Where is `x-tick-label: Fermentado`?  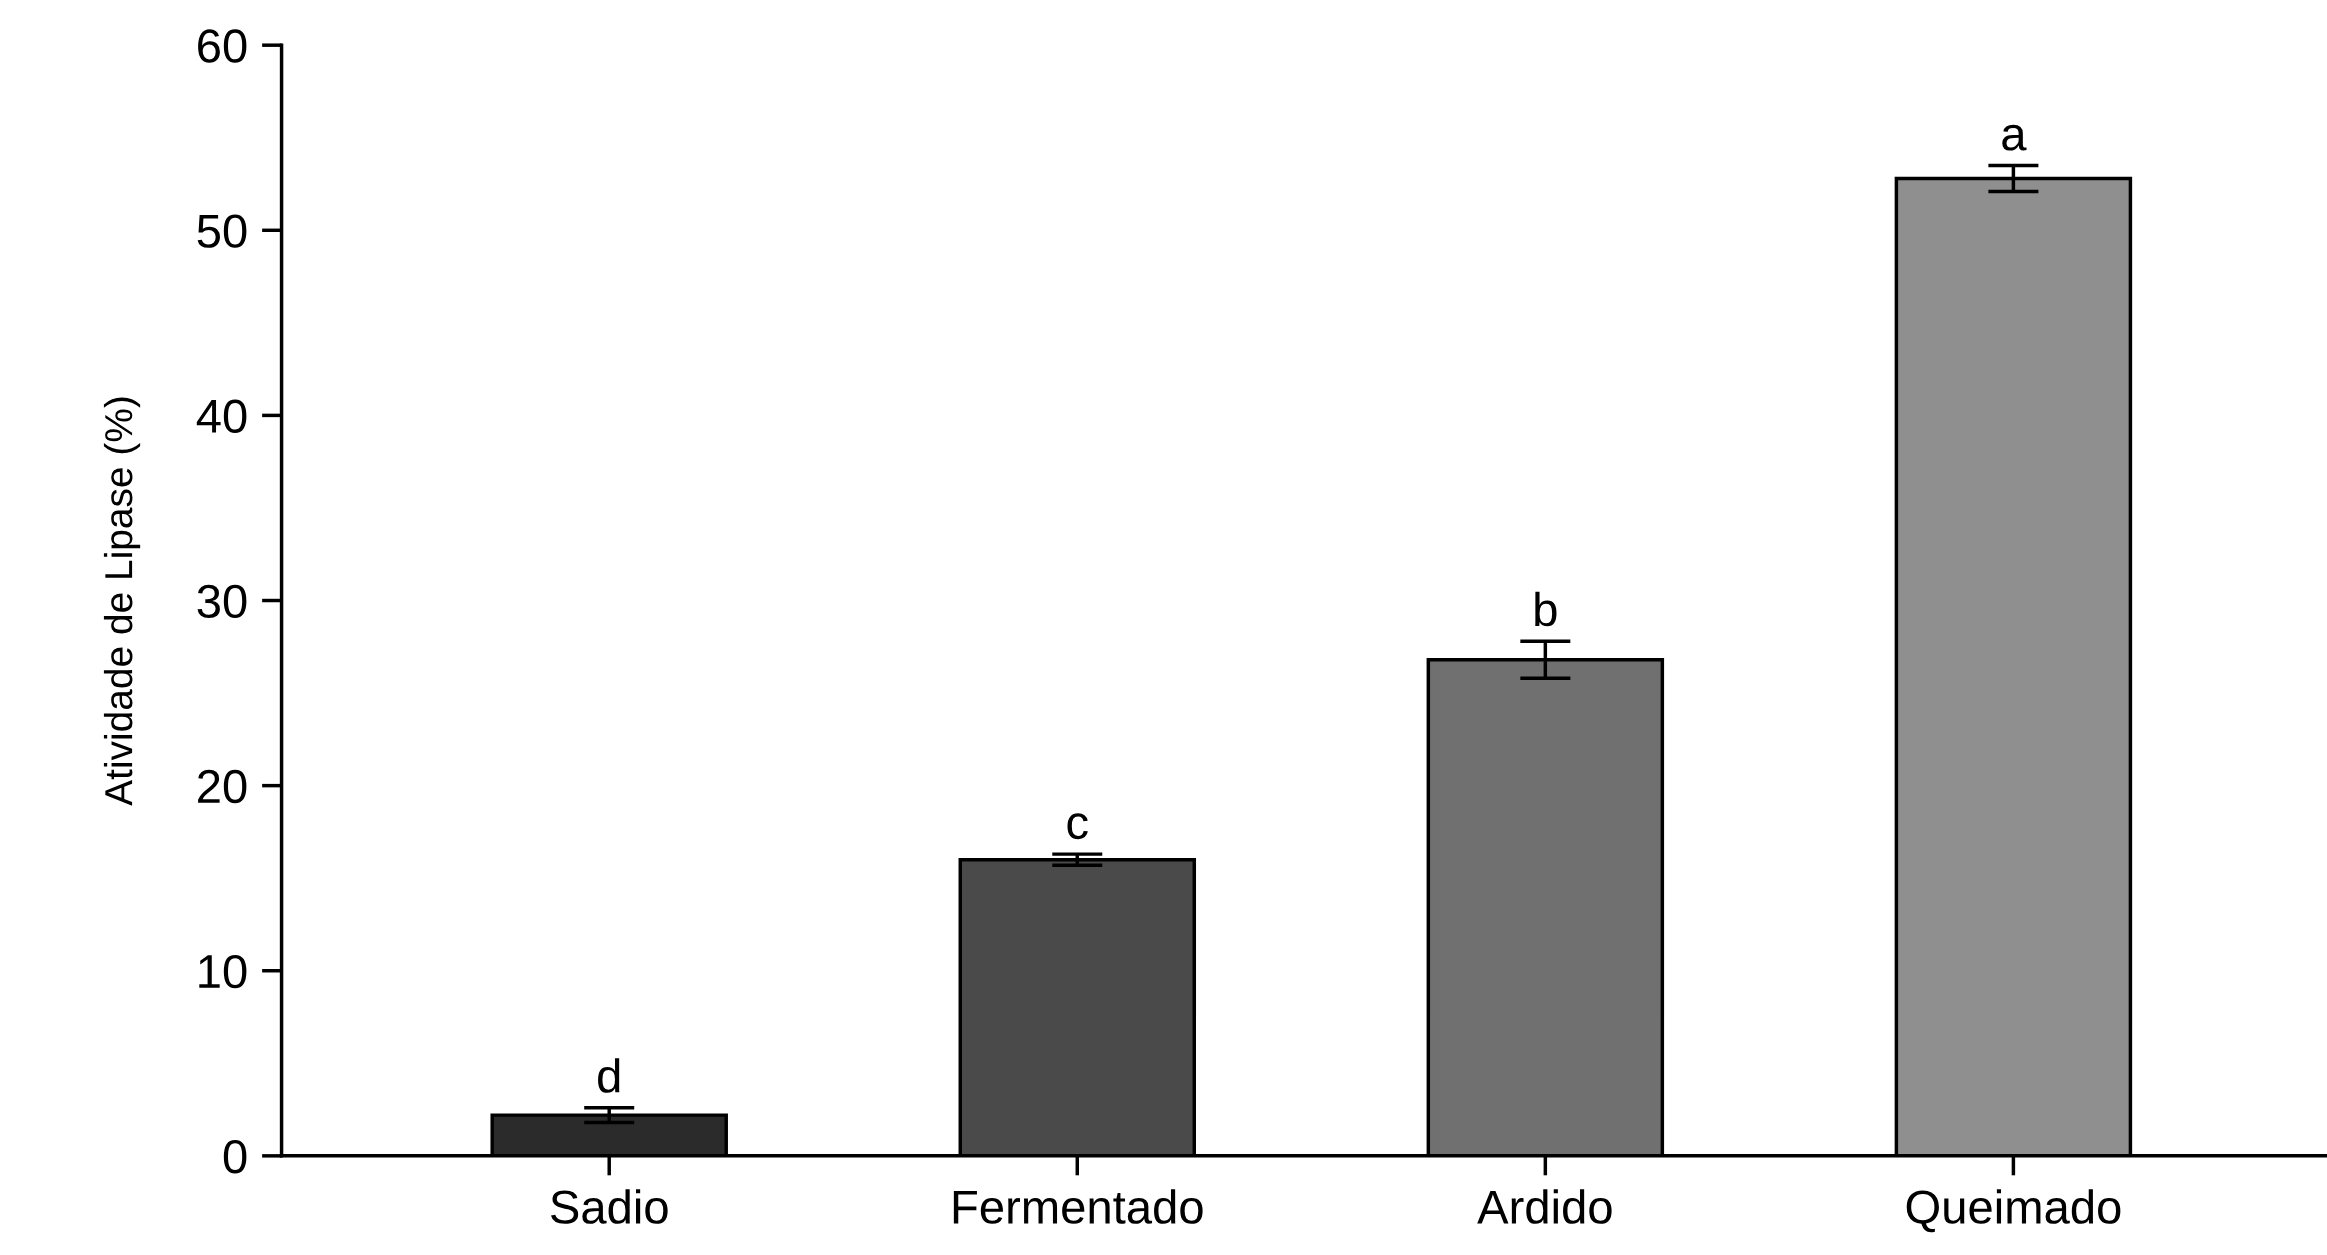
x-tick-label: Fermentado is located at coordinates (1078, 1206).